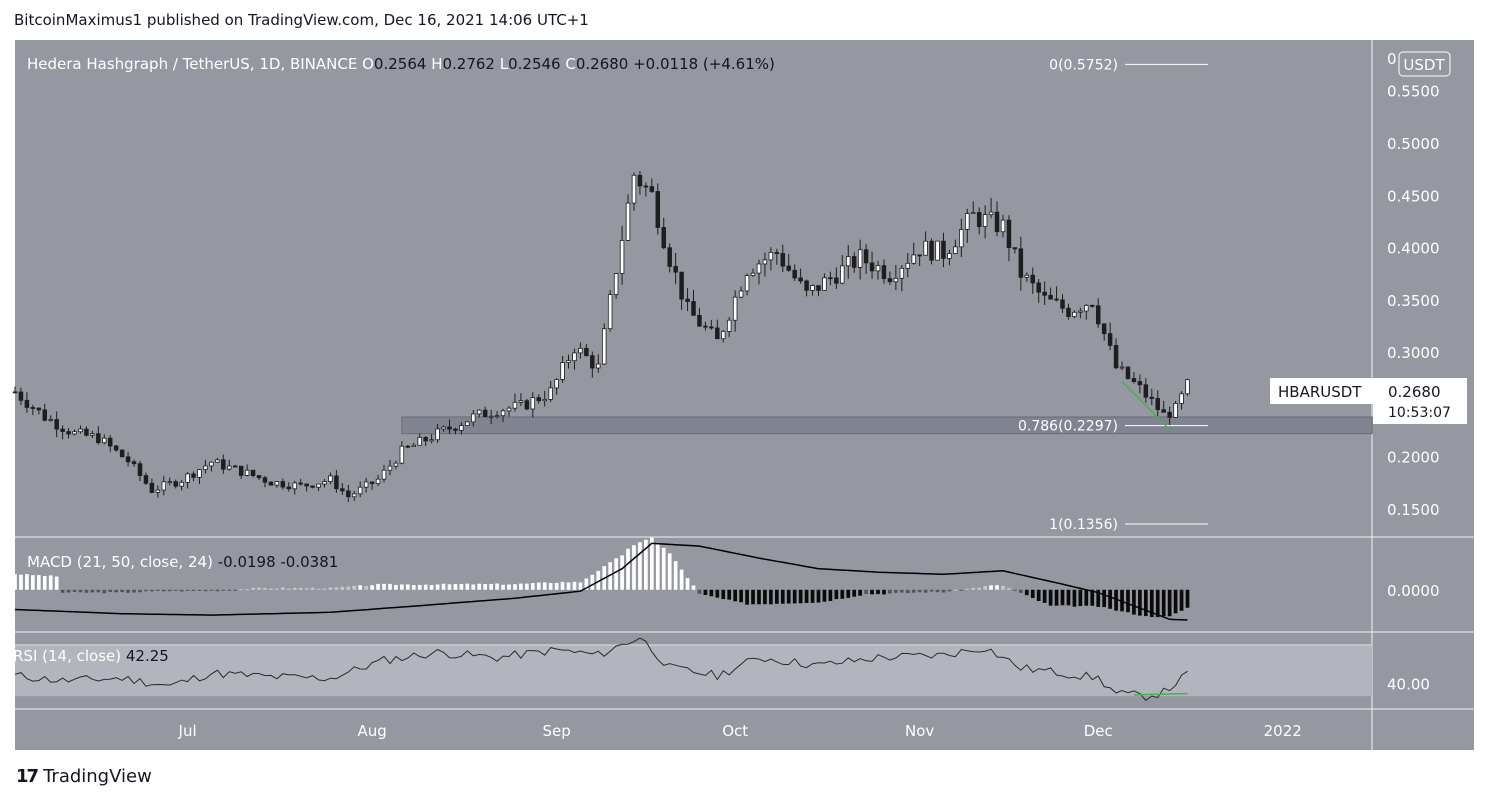 Image resolution: width=1489 pixels, height=804 pixels. Describe the element at coordinates (402, 64) in the screenshot. I see `legend-part: 0.2564` at that location.